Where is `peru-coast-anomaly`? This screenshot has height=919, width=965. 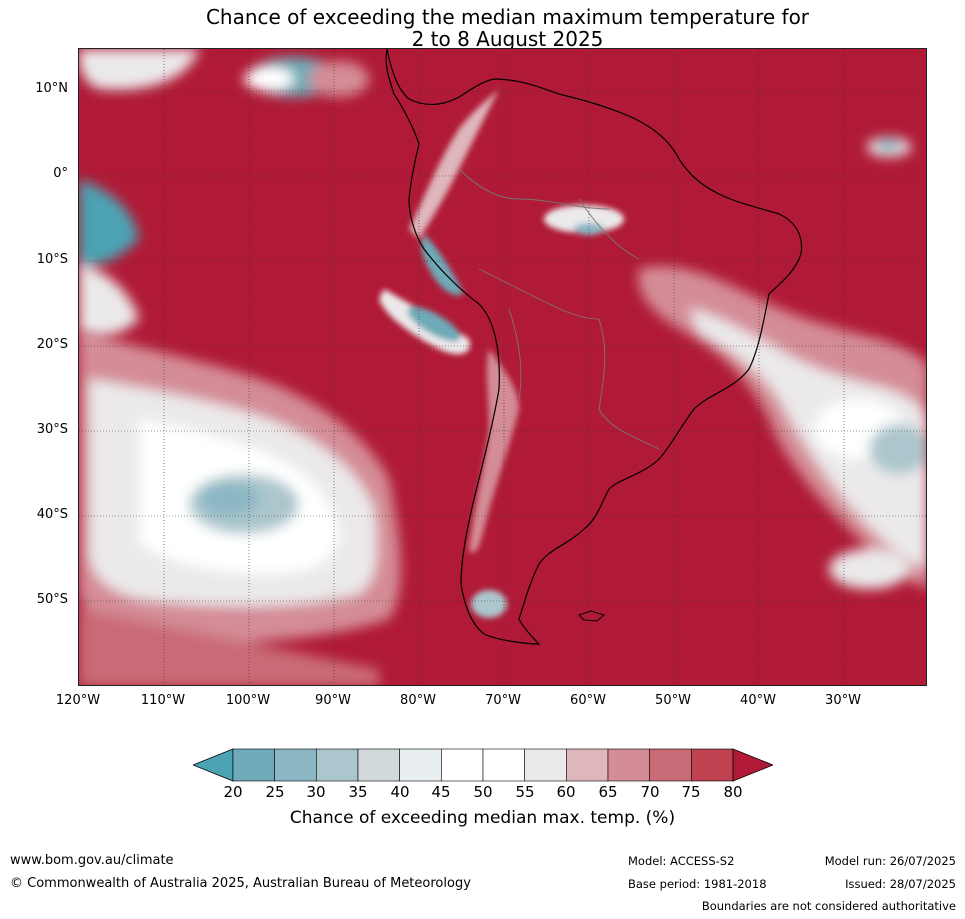 peru-coast-anomaly is located at coordinates (424, 294).